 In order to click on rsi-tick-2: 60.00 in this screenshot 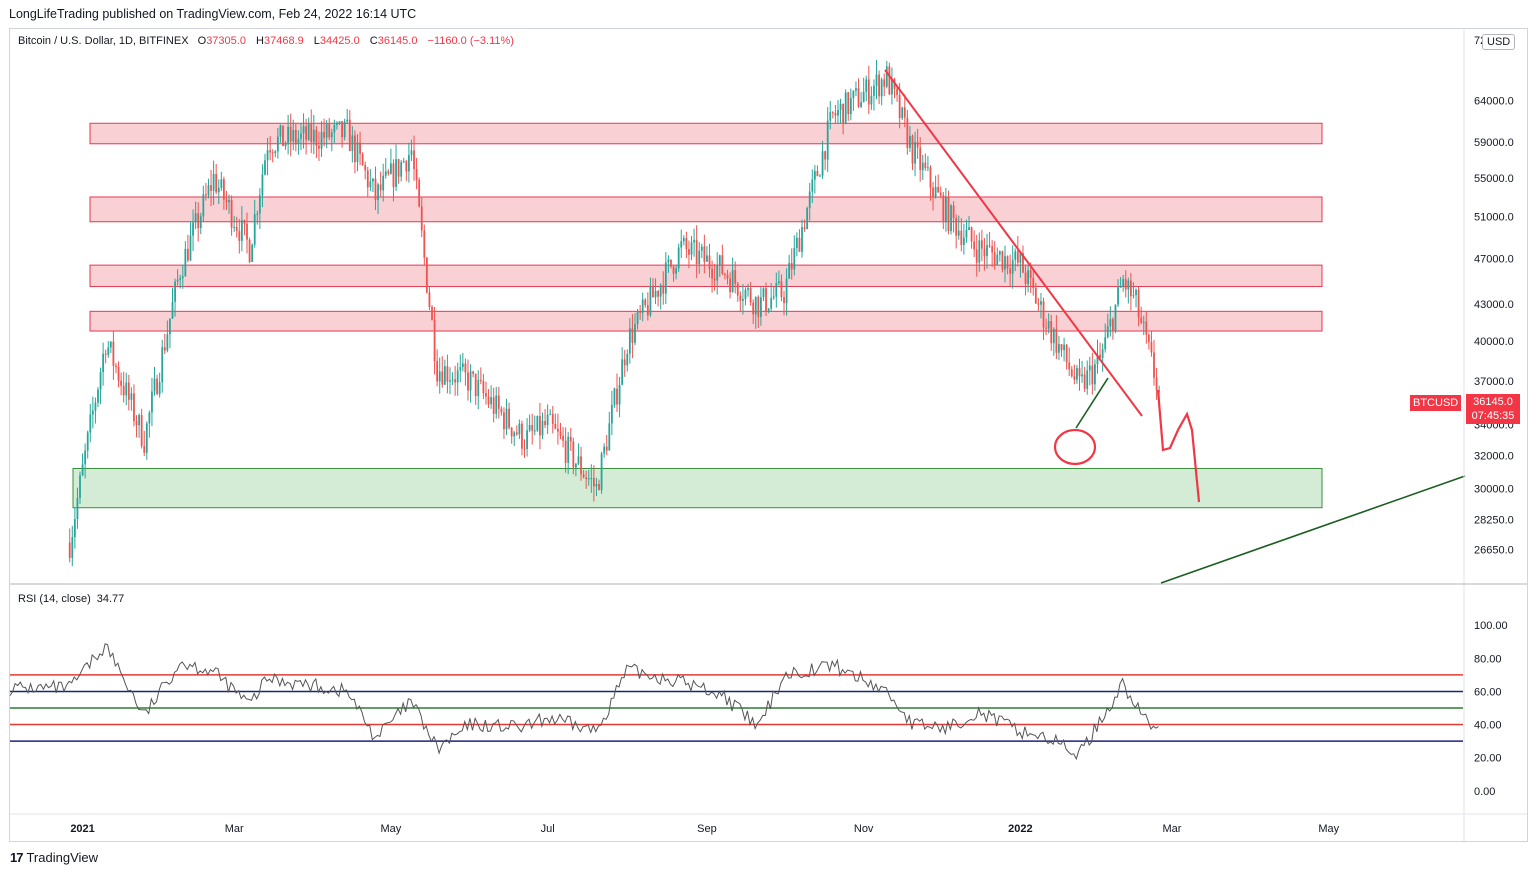, I will do `click(1488, 692)`.